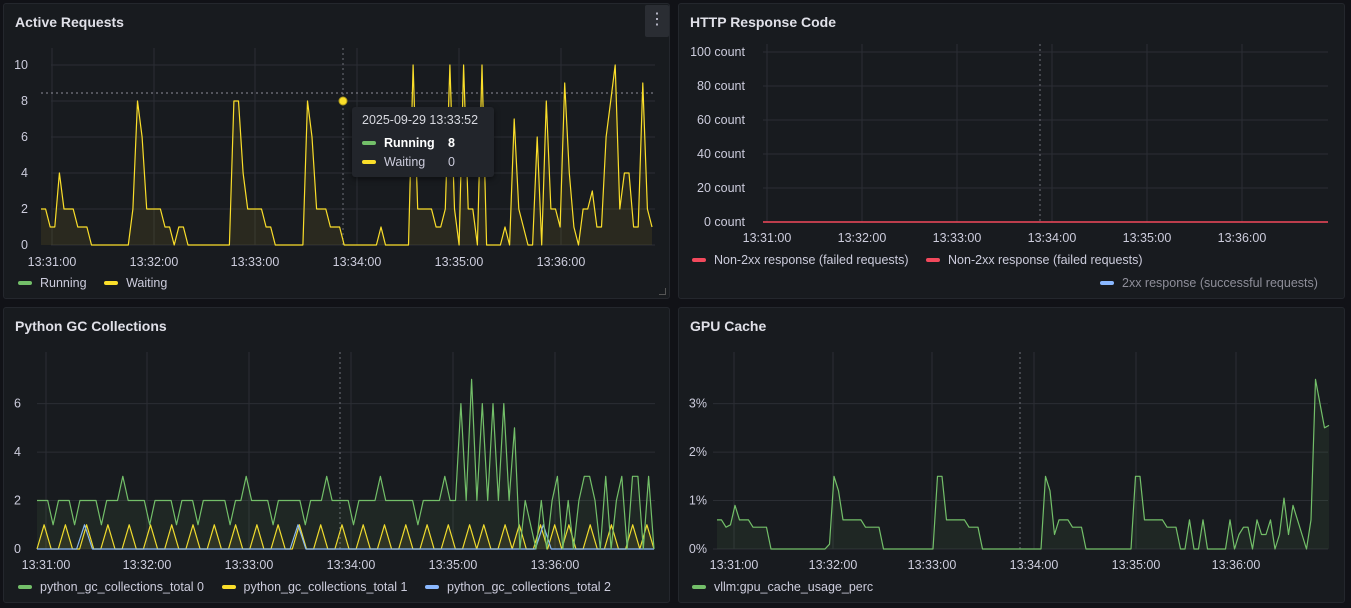 This screenshot has height=608, width=1351. What do you see at coordinates (24, 101) in the screenshot?
I see `y-tick-label: 8` at bounding box center [24, 101].